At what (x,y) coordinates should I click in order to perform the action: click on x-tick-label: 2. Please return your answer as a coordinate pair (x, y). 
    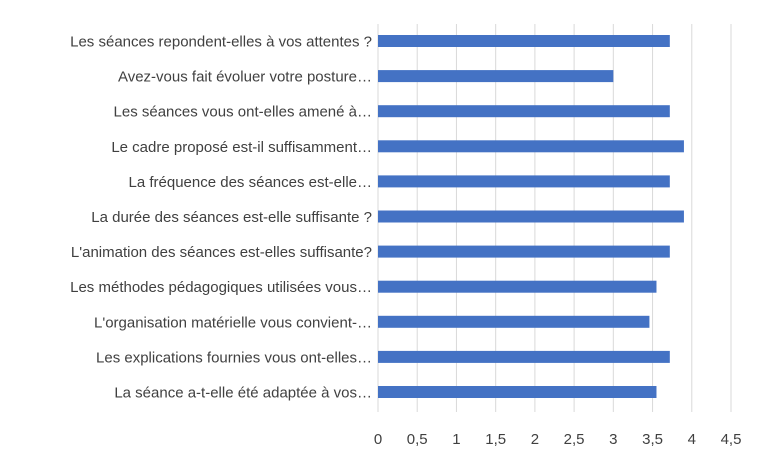
    Looking at the image, I should click on (535, 439).